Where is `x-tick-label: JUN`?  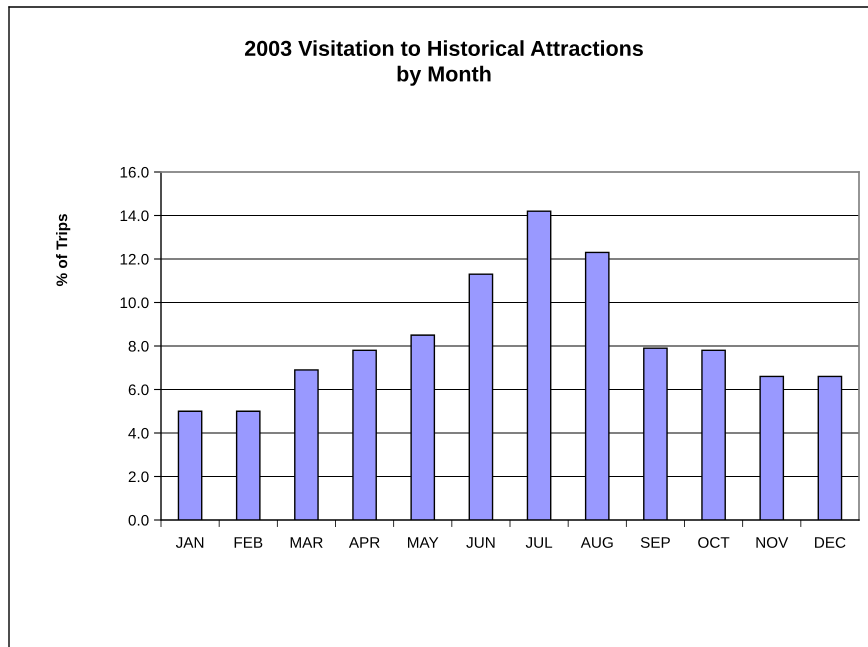 x-tick-label: JUN is located at coordinates (480, 542).